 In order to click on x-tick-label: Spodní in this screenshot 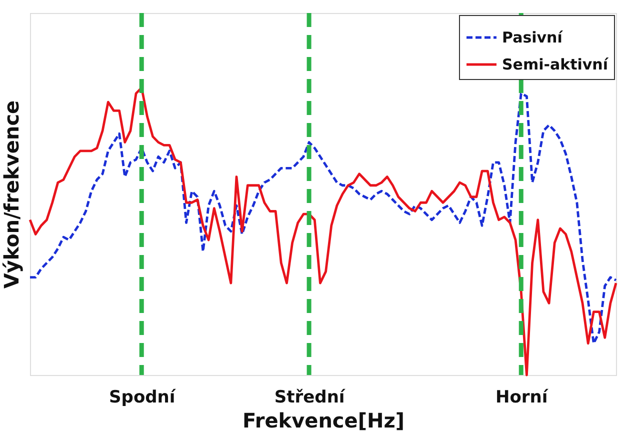, I will do `click(142, 398)`.